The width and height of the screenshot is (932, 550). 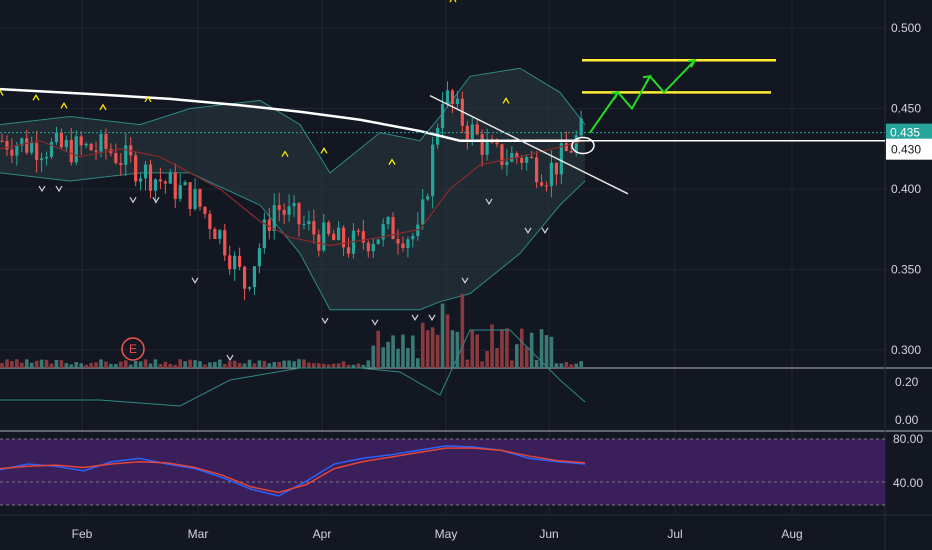 What do you see at coordinates (906, 270) in the screenshot?
I see `price-tick-label: 0.350` at bounding box center [906, 270].